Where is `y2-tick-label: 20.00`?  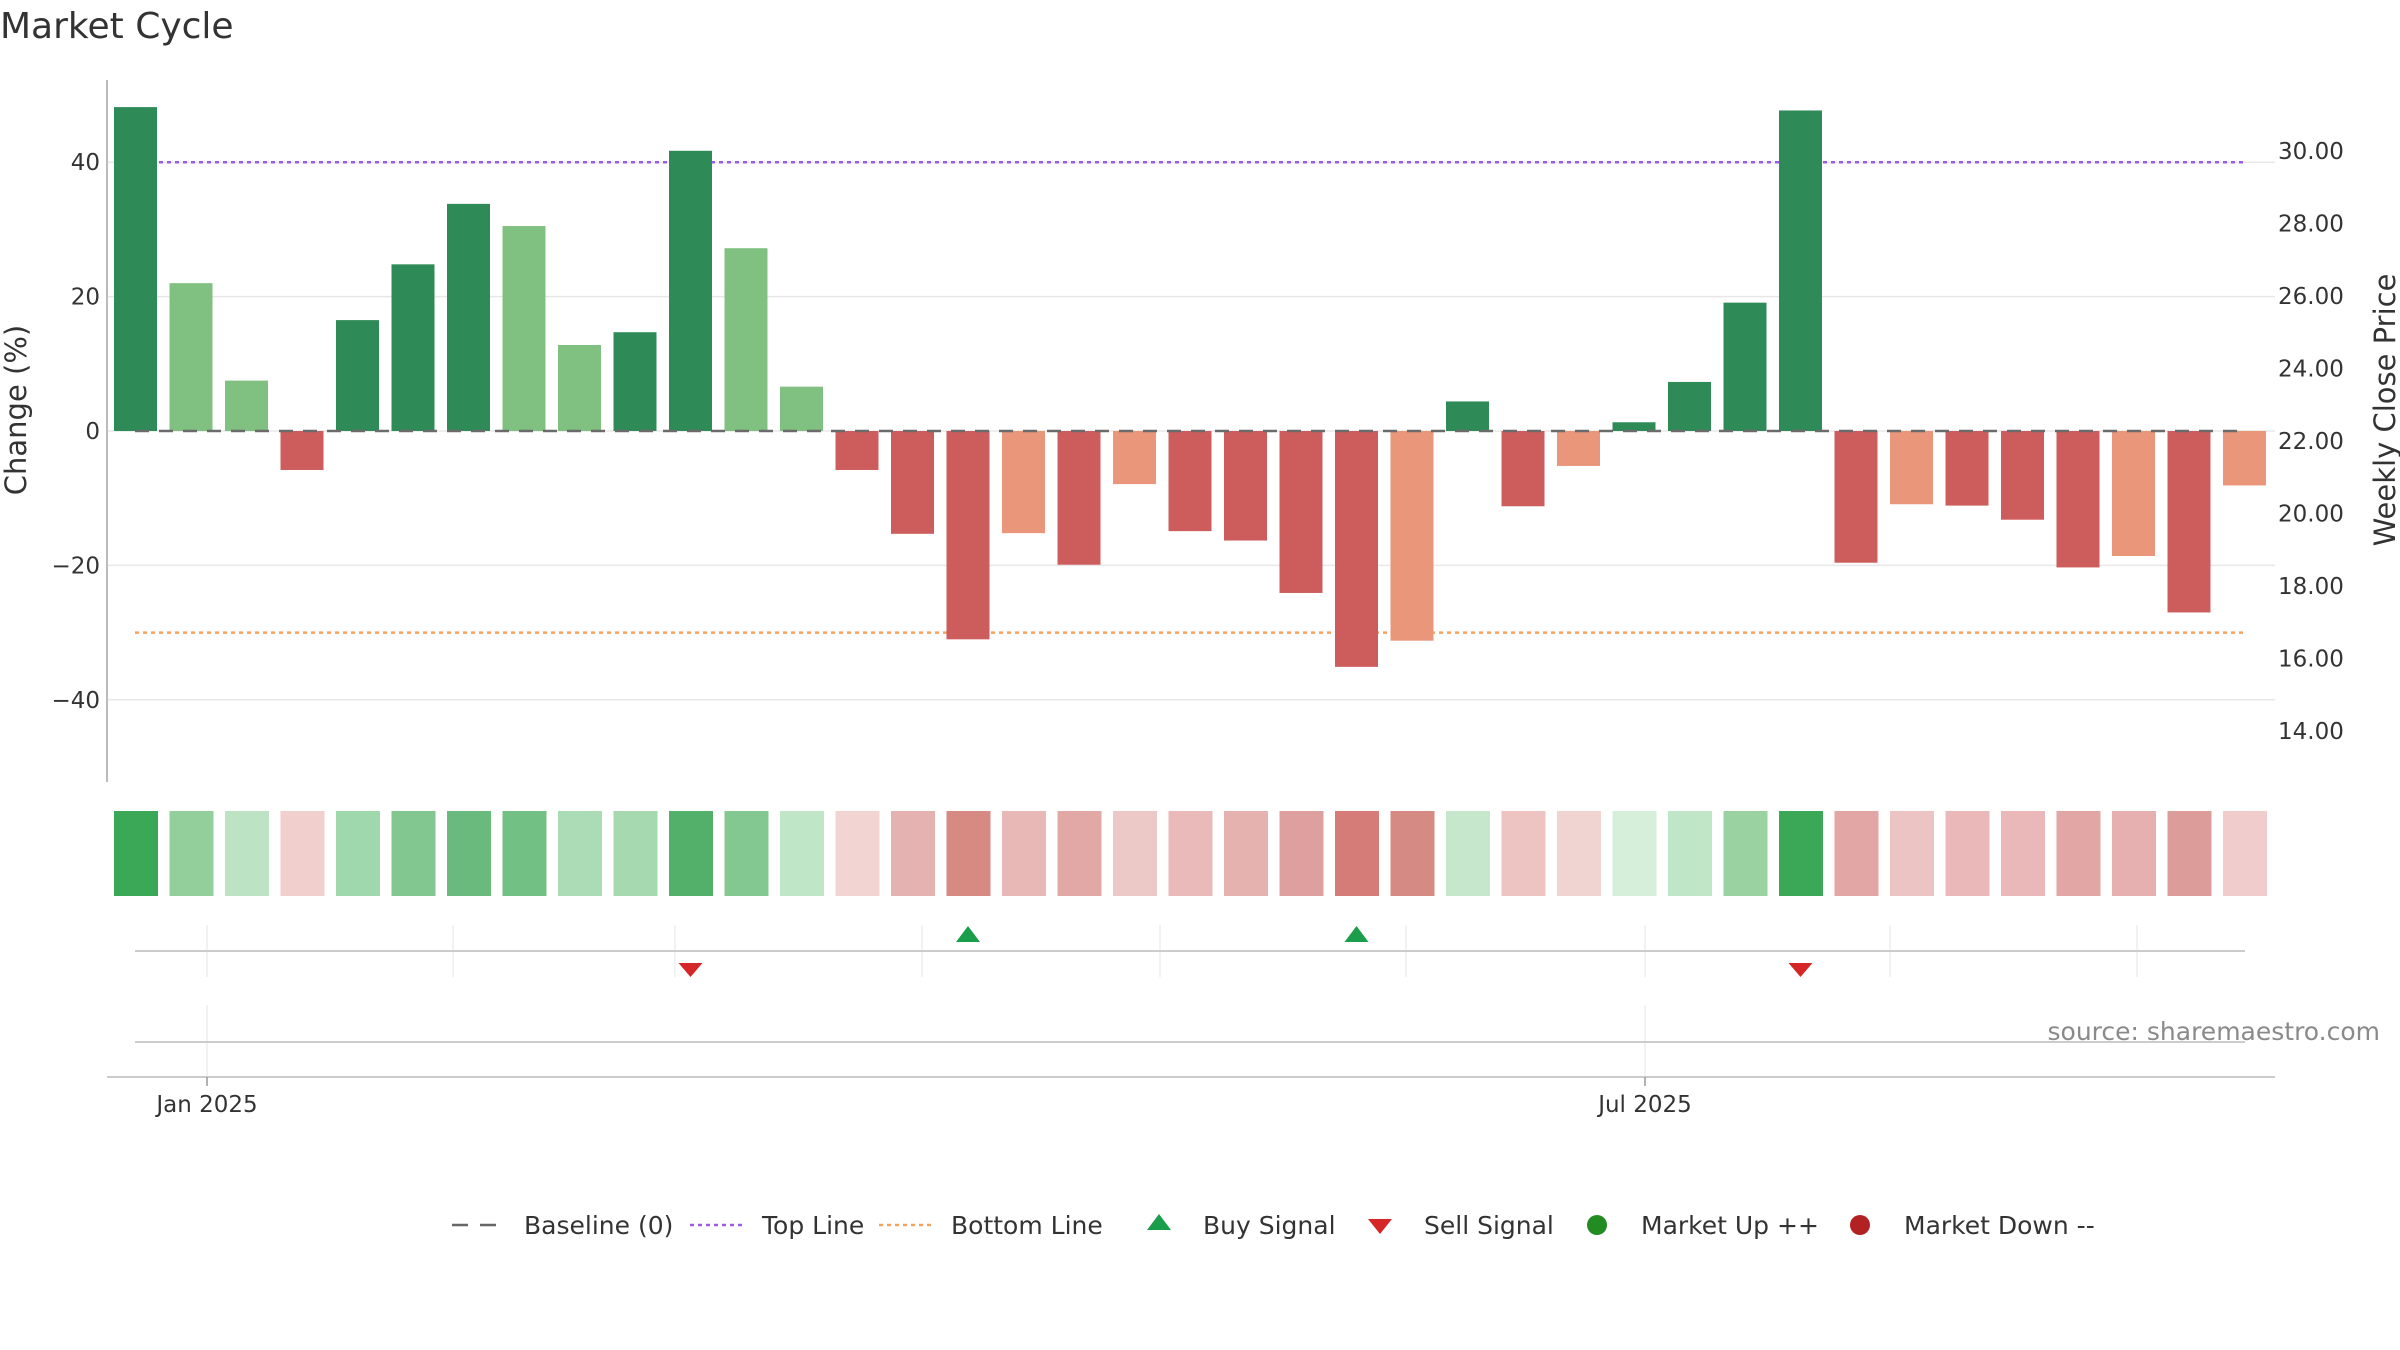 y2-tick-label: 20.00 is located at coordinates (2311, 515).